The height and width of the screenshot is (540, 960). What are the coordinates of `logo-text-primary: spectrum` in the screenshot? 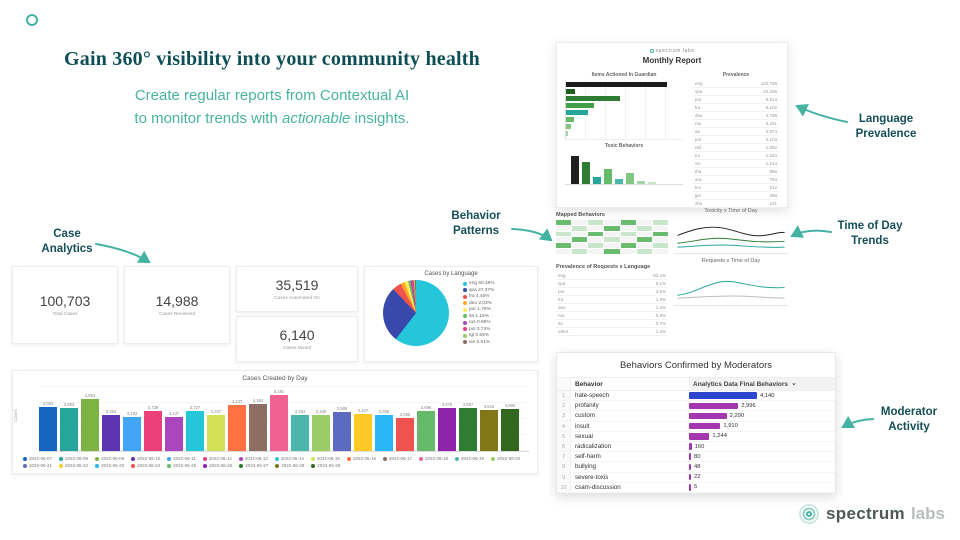 It's located at (865, 513).